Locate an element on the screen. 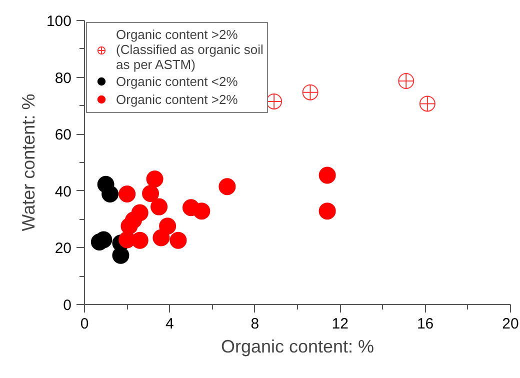  x-tick-label: 16 is located at coordinates (425, 324).